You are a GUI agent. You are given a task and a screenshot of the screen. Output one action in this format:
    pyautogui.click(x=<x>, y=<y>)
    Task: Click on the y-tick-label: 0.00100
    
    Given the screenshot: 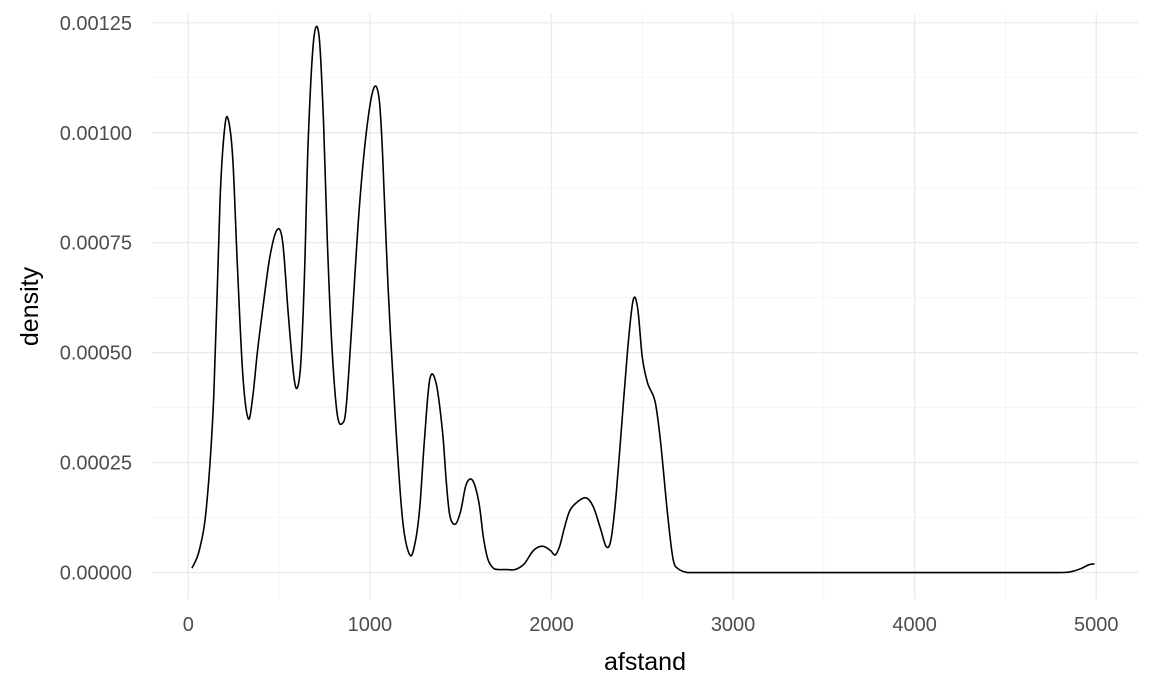 What is the action you would take?
    pyautogui.click(x=96, y=134)
    